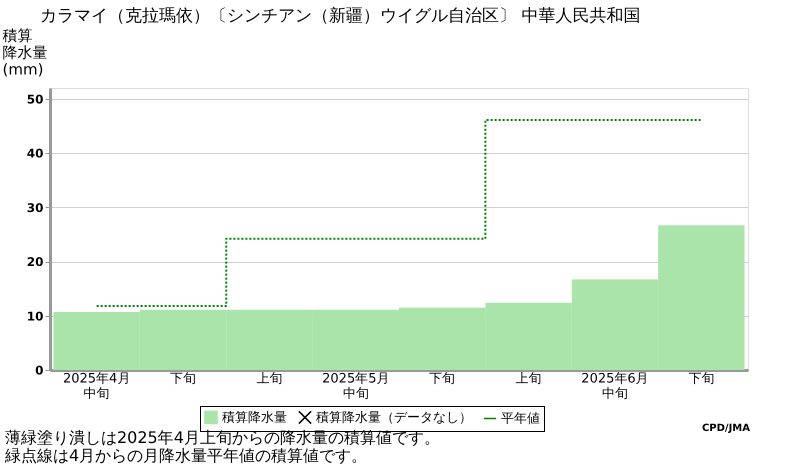  I want to click on y-tick-label: 20, so click(35, 262).